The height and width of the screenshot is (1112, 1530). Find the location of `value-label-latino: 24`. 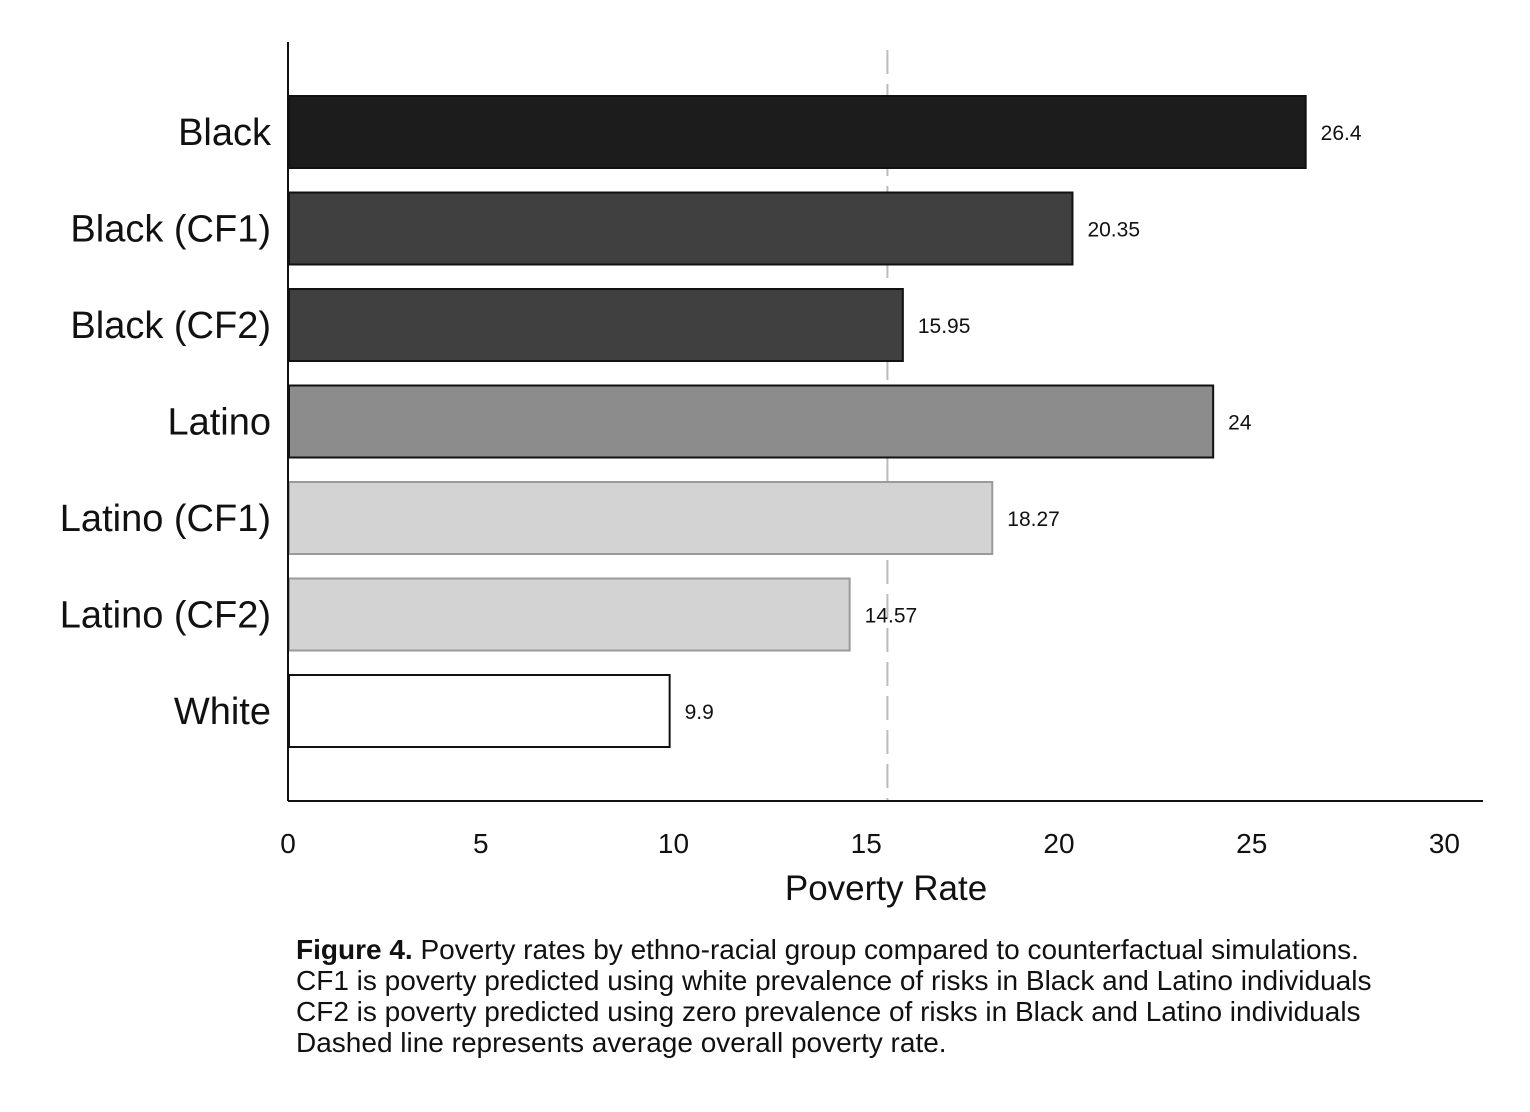

value-label-latino: 24 is located at coordinates (1240, 423).